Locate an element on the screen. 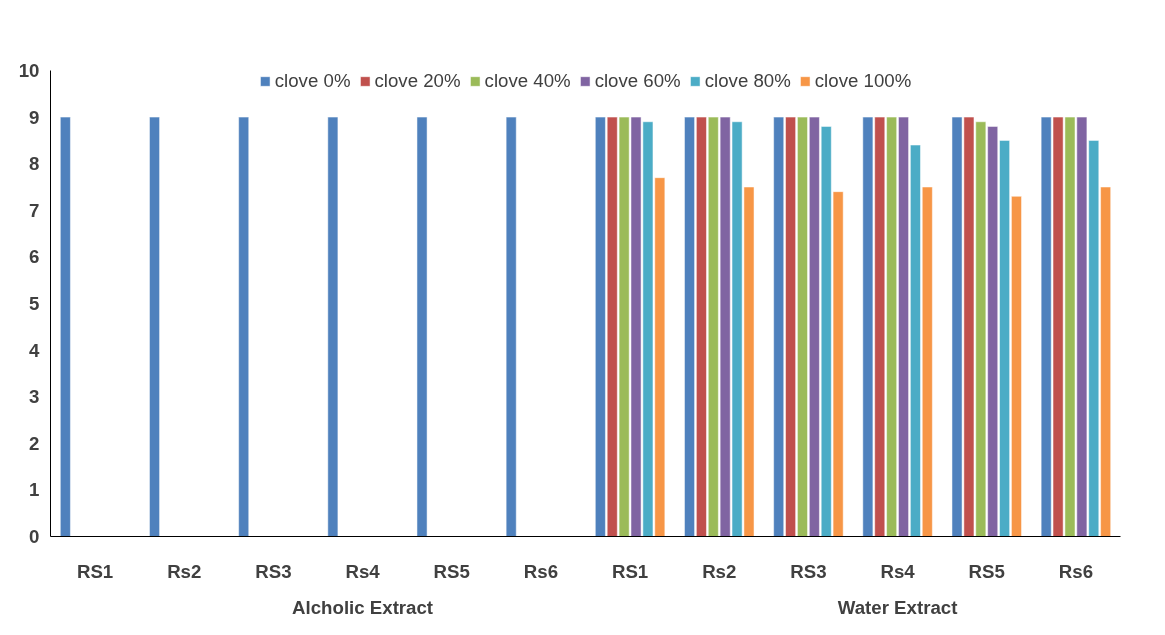 This screenshot has height=635, width=1165. y-tick-label: 10 is located at coordinates (29, 70).